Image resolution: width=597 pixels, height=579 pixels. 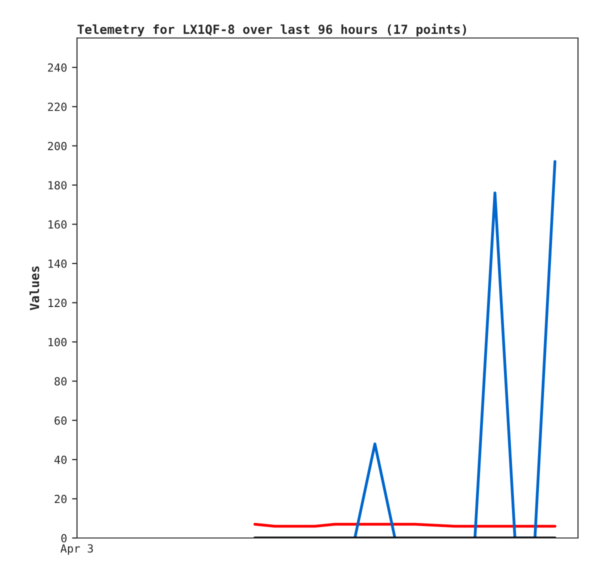 What do you see at coordinates (76, 549) in the screenshot?
I see `text: Apr 3` at bounding box center [76, 549].